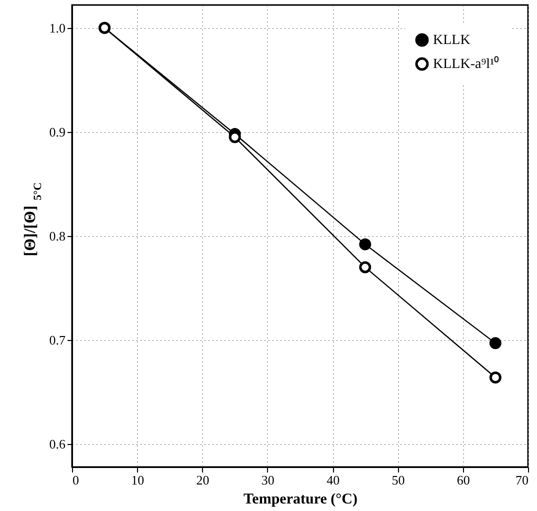  Describe the element at coordinates (466, 64) in the screenshot. I see `legend-label: KLLK-a⁹l¹⁰` at that location.